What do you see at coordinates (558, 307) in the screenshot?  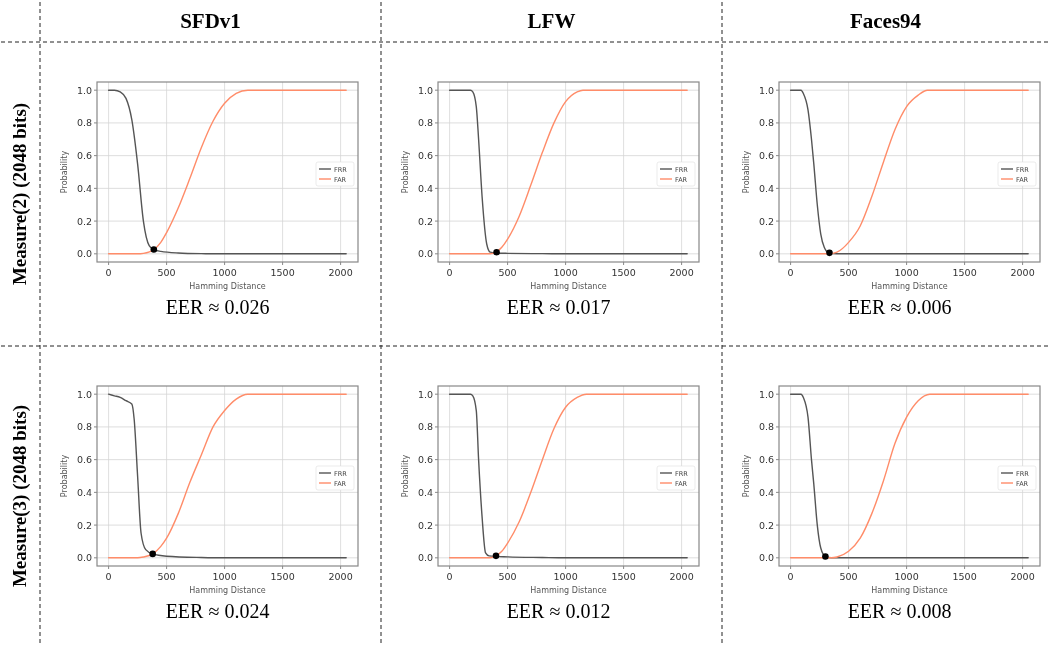 I see `text: EER ≈ 0.017` at bounding box center [558, 307].